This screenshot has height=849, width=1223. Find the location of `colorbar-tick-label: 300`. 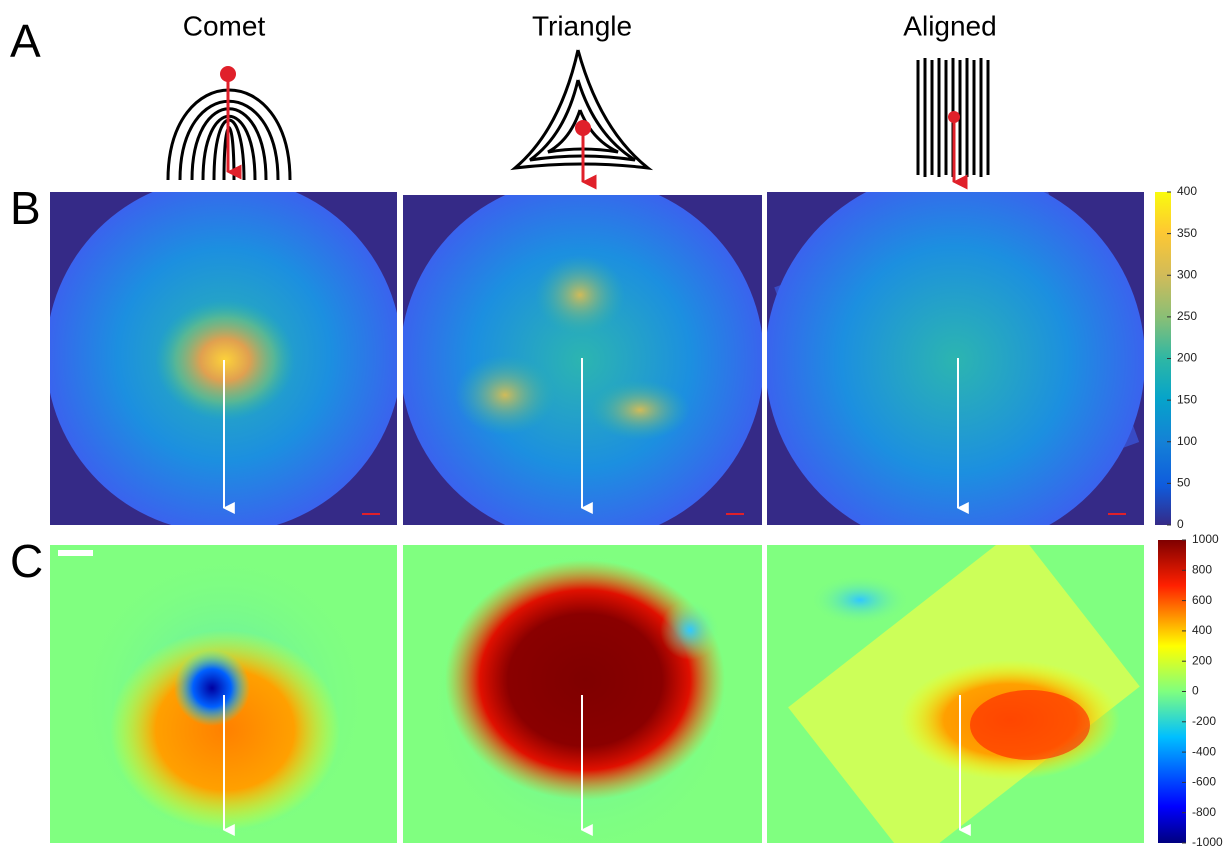

colorbar-tick-label: 300 is located at coordinates (1187, 274).